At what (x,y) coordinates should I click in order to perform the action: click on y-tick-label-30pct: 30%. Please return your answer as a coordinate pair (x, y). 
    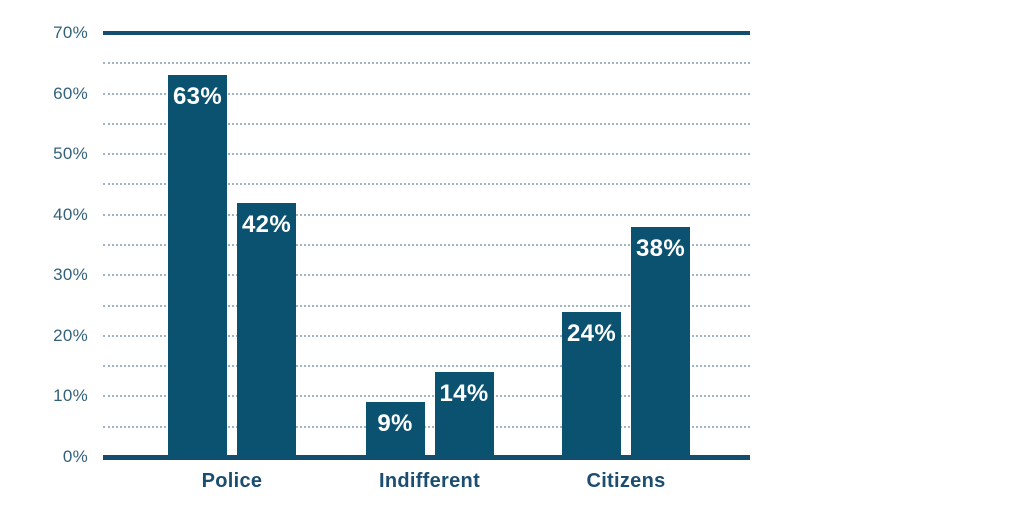
    Looking at the image, I should click on (70, 275).